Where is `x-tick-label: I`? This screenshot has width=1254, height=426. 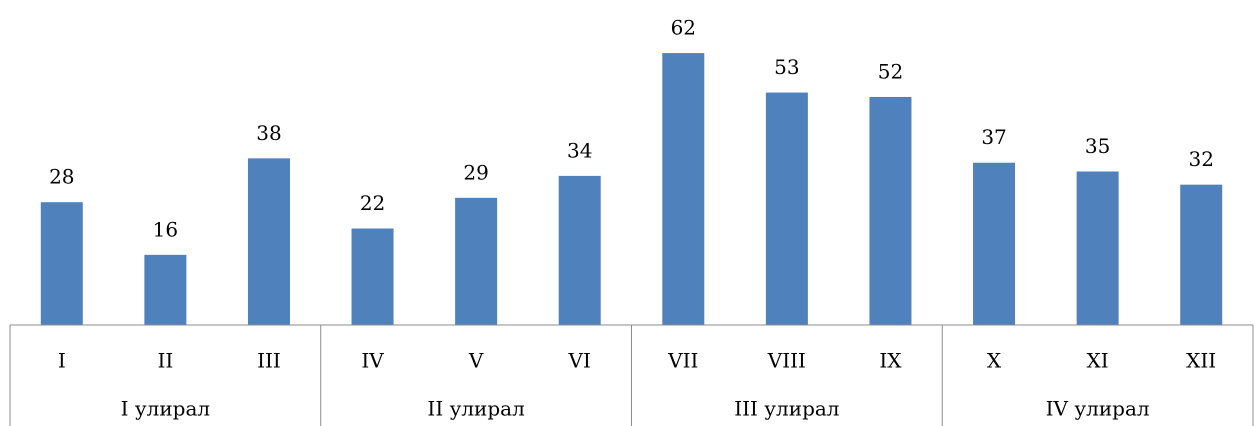 x-tick-label: I is located at coordinates (62, 361).